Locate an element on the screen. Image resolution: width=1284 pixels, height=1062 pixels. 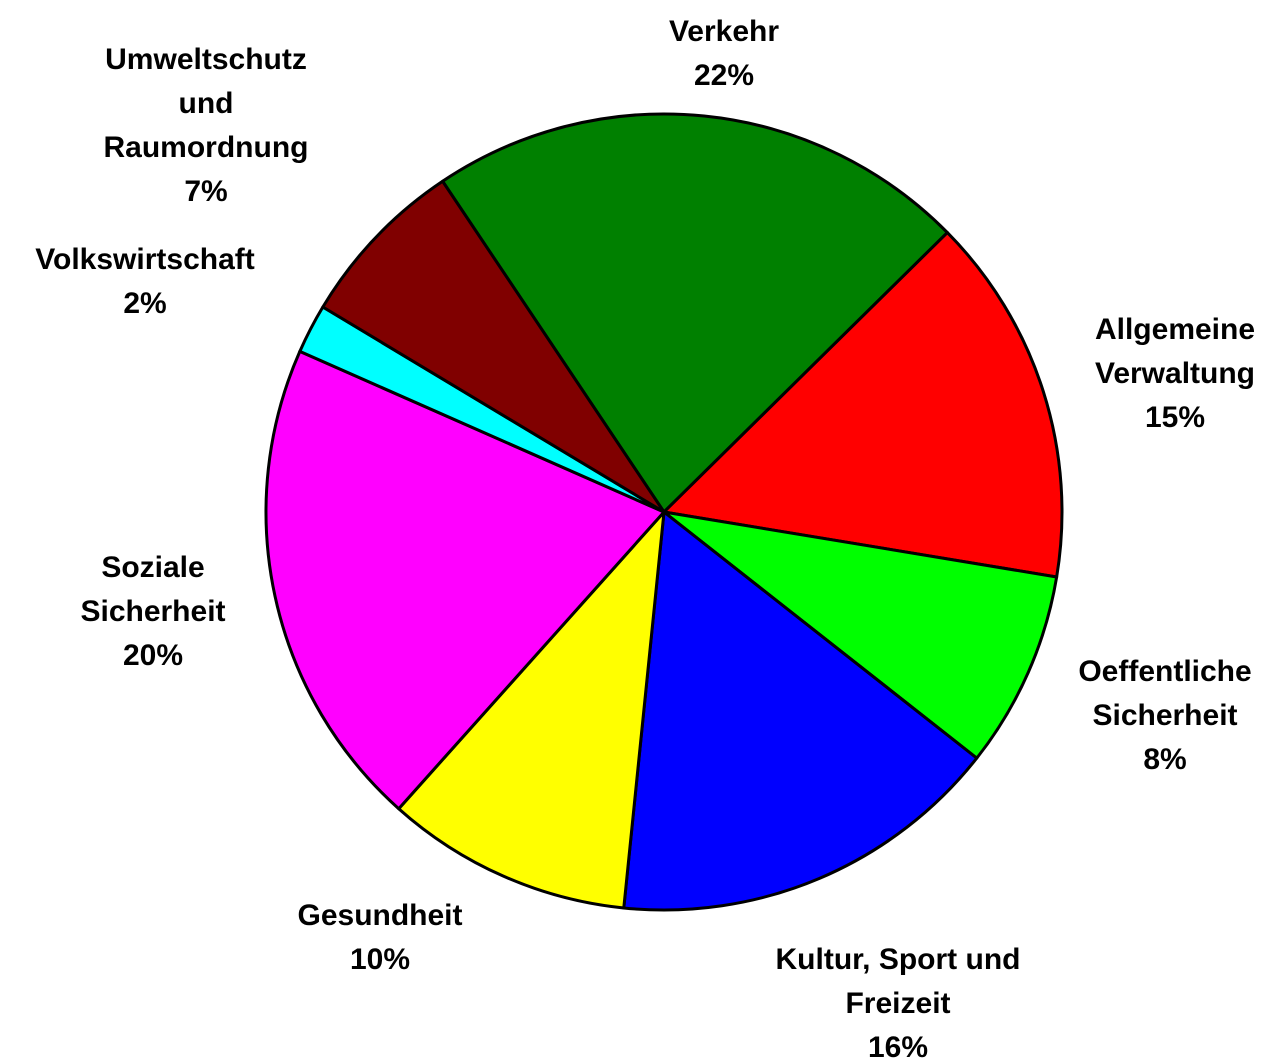
slice-label: Umweltschutz und Raumordnung 7% is located at coordinates (206, 126).